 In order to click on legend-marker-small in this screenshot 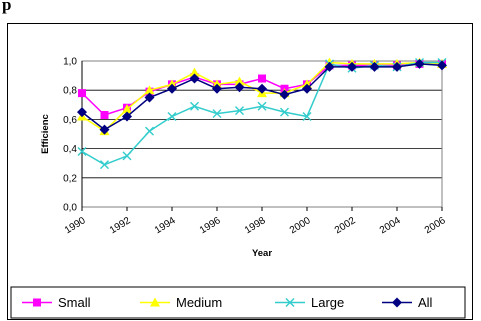, I will do `click(37, 302)`.